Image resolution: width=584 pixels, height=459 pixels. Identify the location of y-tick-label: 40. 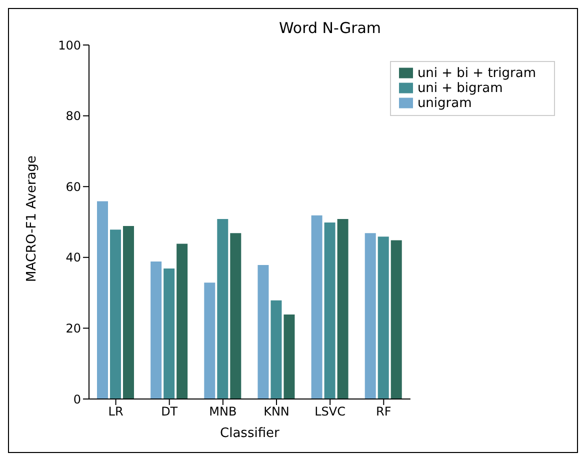
(73, 257).